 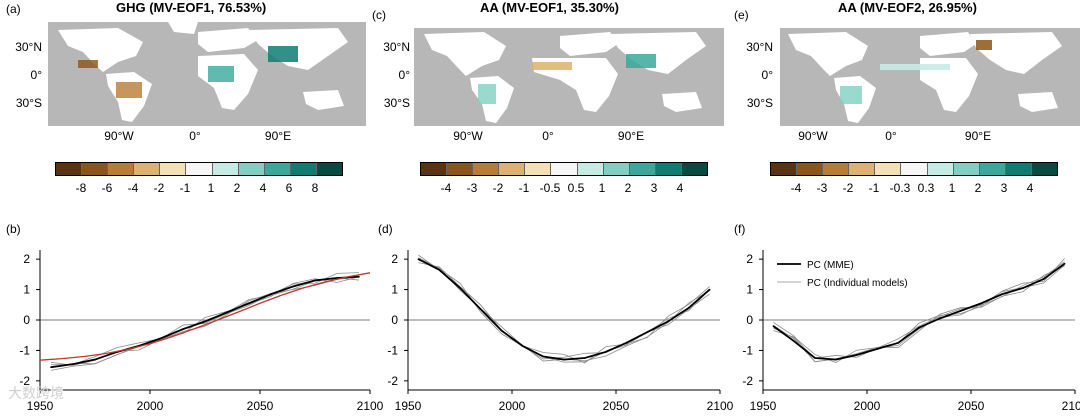 I want to click on legend-individual-label: PC (Individual models), so click(x=857, y=283).